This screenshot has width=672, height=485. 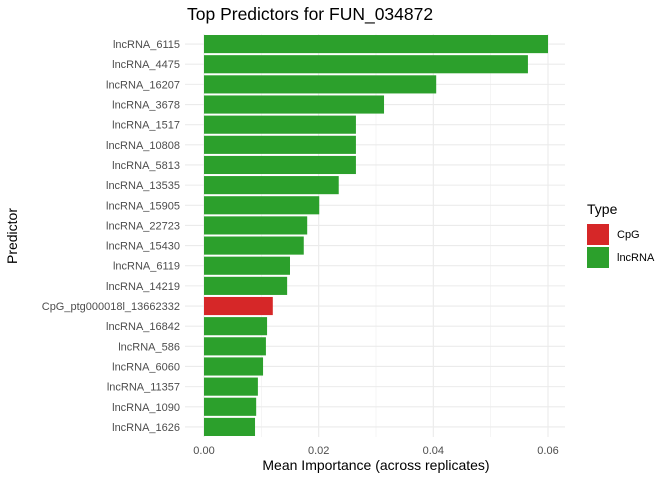 What do you see at coordinates (433, 451) in the screenshot?
I see `x-tick-label: 0.04` at bounding box center [433, 451].